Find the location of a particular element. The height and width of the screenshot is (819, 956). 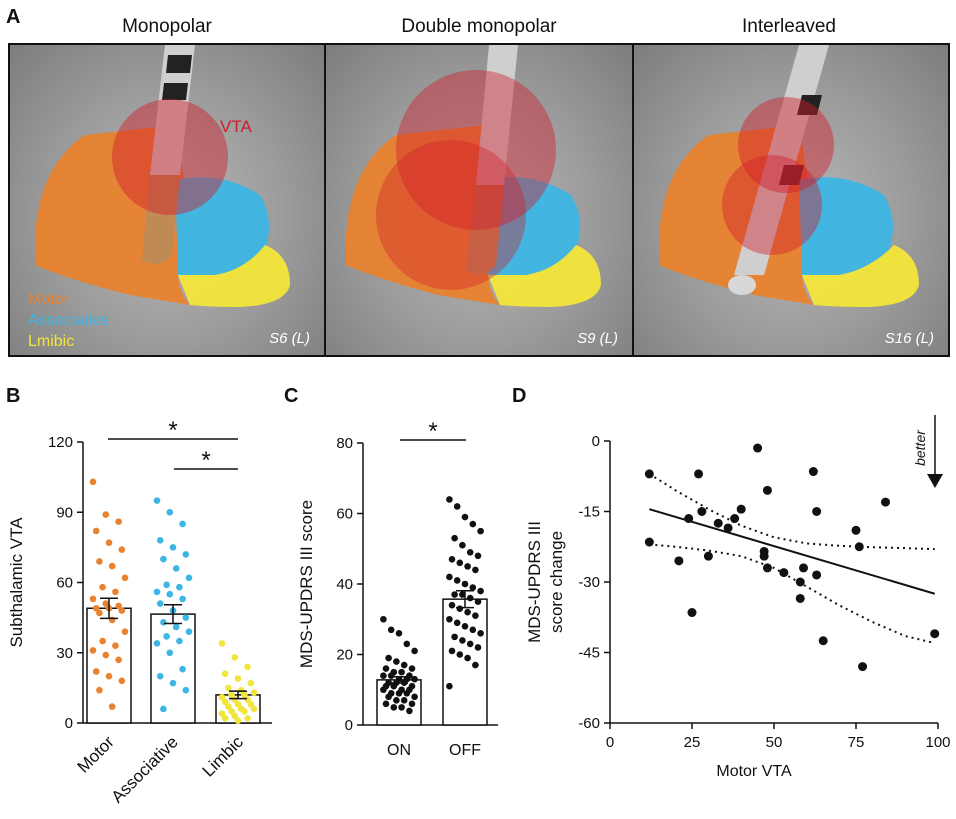

render-monopolar: VTA Motor Associative Lmibic S6 (L) is located at coordinates (167, 200).